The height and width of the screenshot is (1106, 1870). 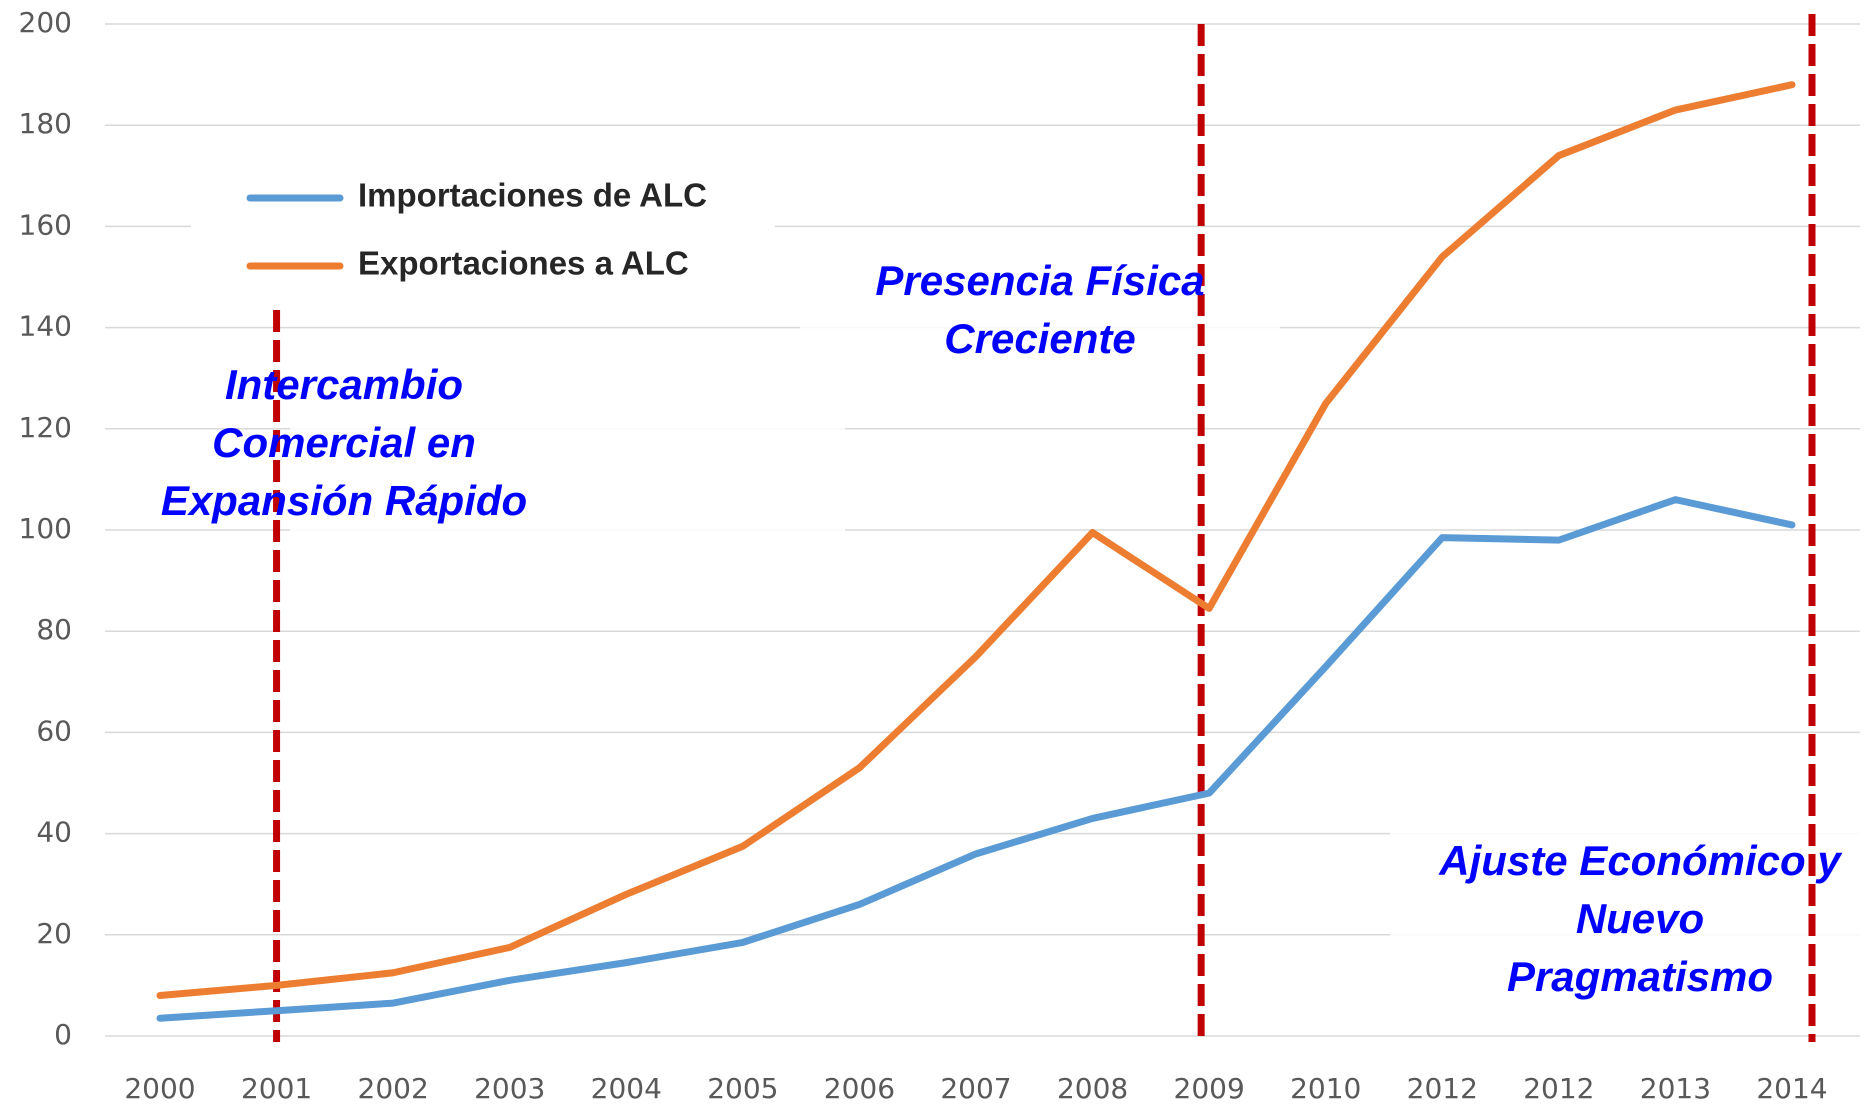 What do you see at coordinates (54, 730) in the screenshot?
I see `y-tick-label: 60` at bounding box center [54, 730].